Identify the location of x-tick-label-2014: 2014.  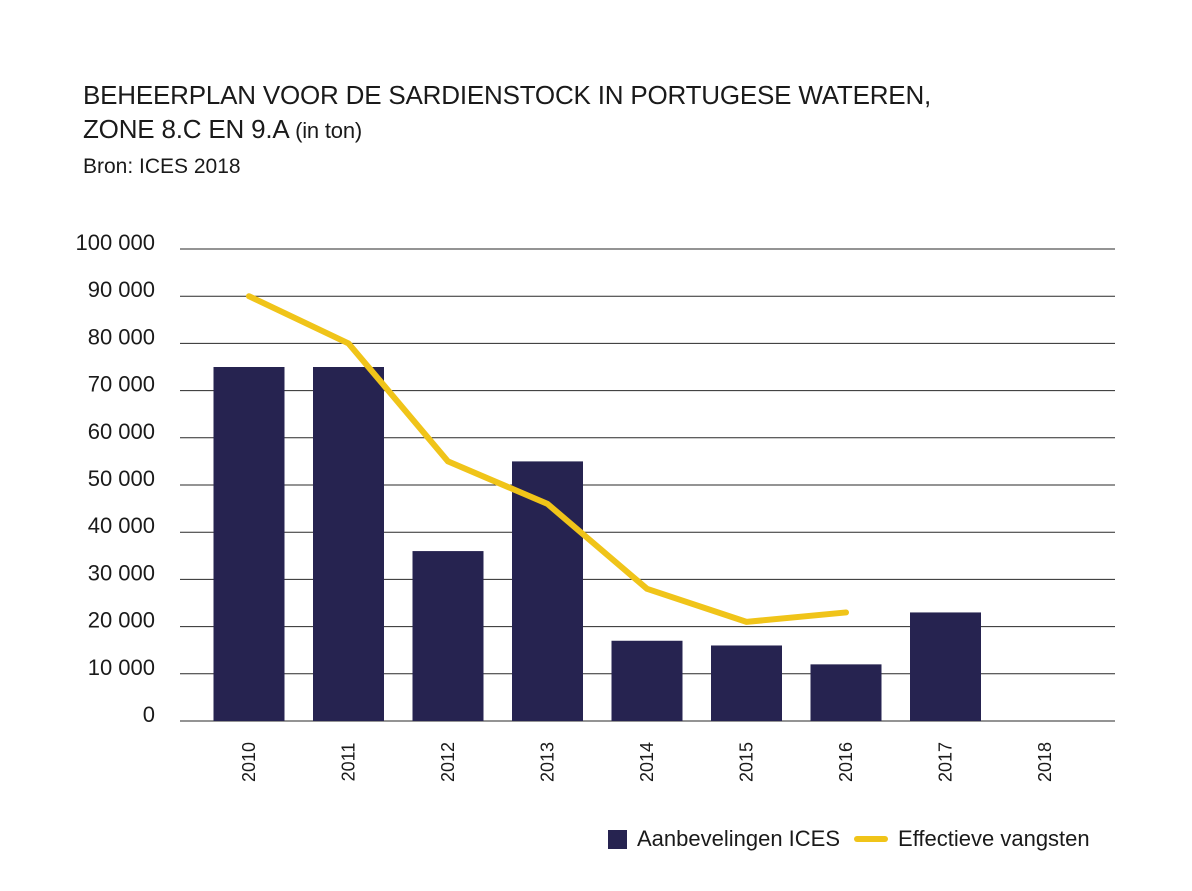
(647, 762).